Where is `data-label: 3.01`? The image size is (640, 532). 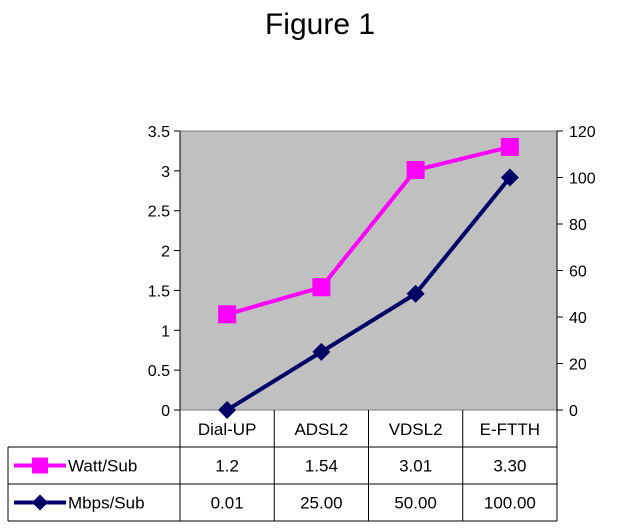 data-label: 3.01 is located at coordinates (415, 466).